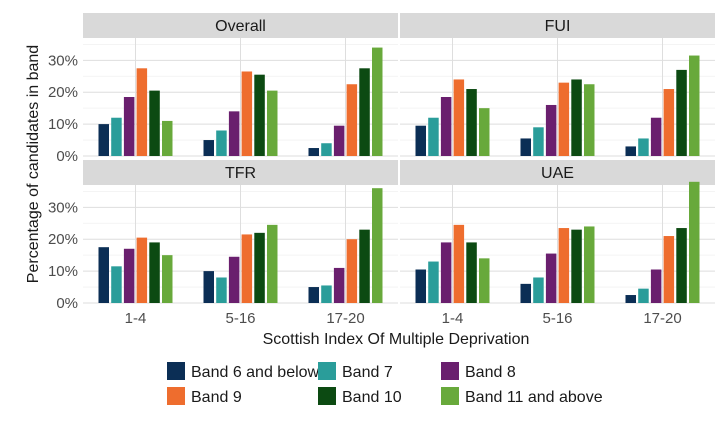  What do you see at coordinates (326, 294) in the screenshot?
I see `bar-tfr-17-20-s2` at bounding box center [326, 294].